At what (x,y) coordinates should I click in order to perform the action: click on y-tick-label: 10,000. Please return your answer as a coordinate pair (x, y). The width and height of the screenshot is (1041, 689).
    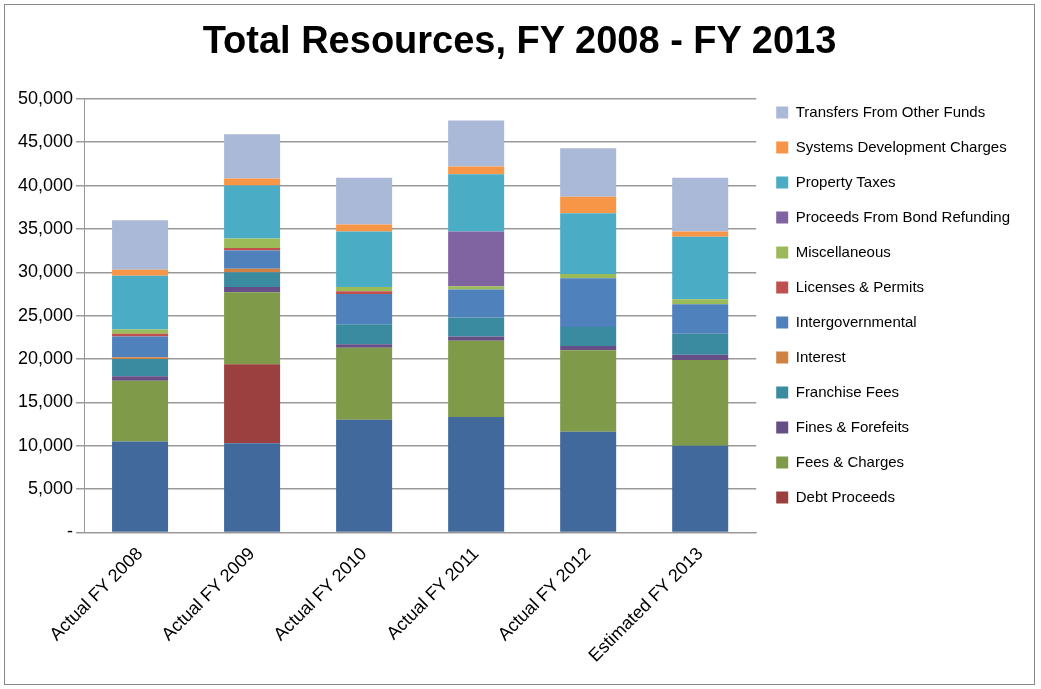
    Looking at the image, I should click on (45, 444).